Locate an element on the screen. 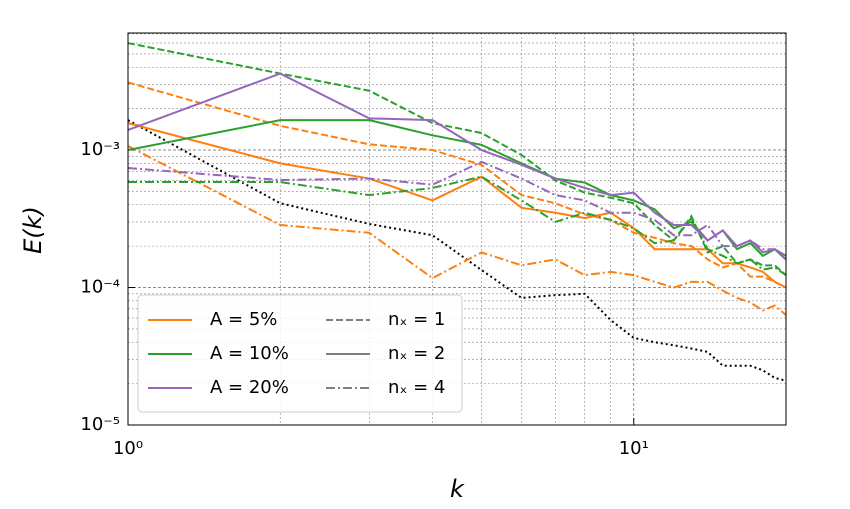 The image size is (850, 509). legend-label: nₓ = 4 is located at coordinates (416, 387).